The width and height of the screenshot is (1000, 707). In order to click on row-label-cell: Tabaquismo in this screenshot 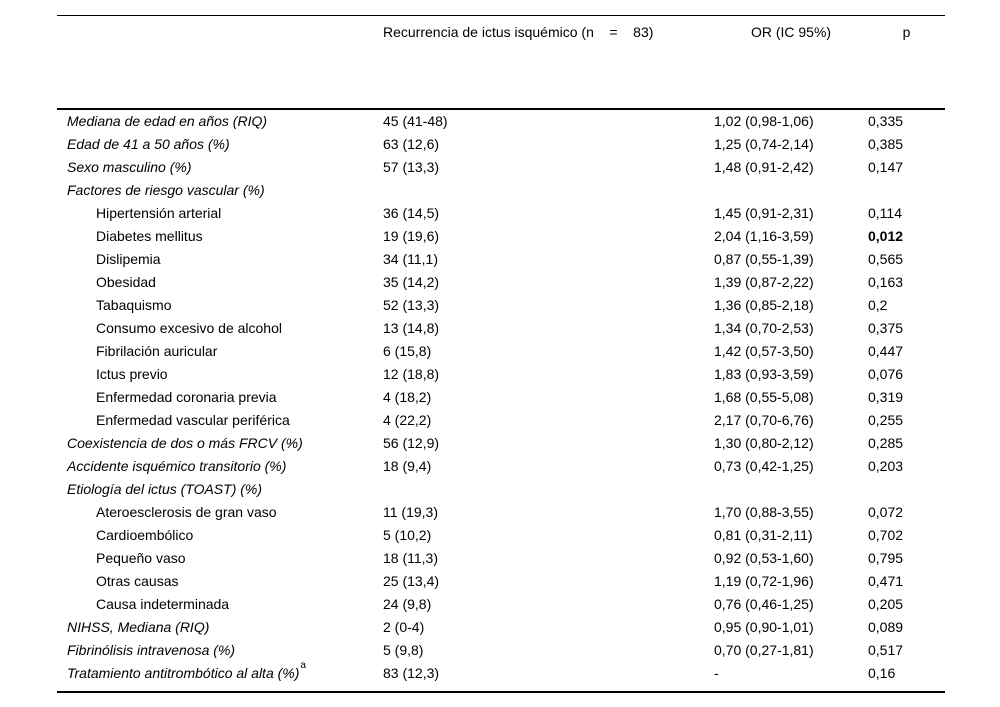, I will do `click(134, 305)`.